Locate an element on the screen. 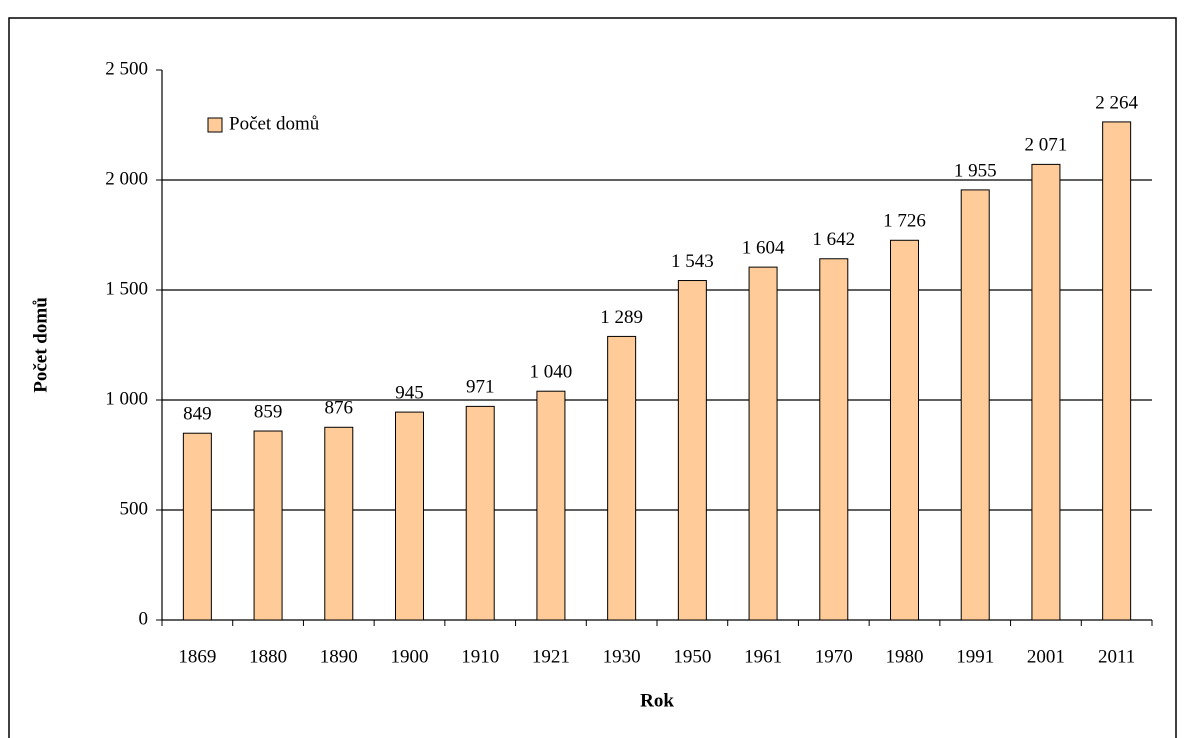  x-tick-label: 1910 is located at coordinates (480, 656).